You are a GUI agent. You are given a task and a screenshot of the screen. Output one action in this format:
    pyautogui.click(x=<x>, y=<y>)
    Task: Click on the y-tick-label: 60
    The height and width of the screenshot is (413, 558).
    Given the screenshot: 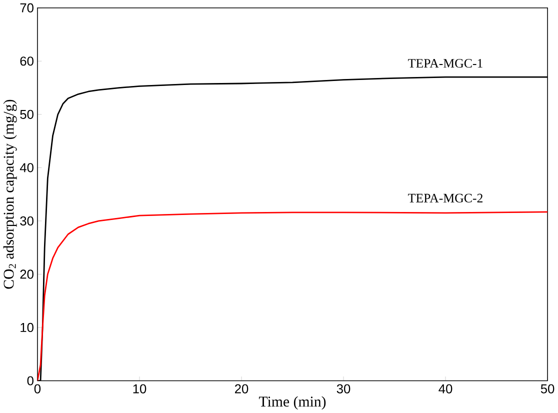 What is the action you would take?
    pyautogui.click(x=27, y=61)
    